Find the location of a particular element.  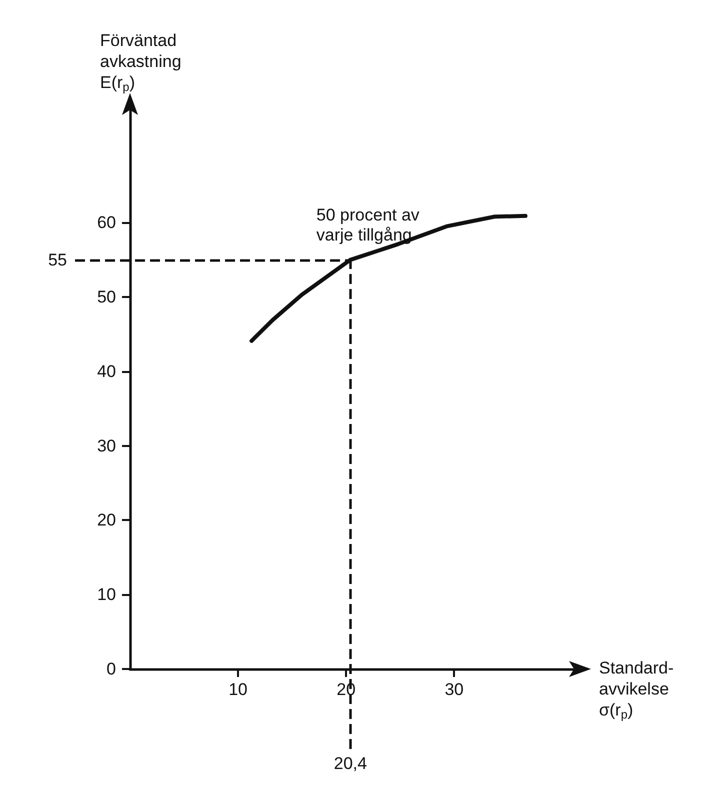

ref-line-label: 20,4 is located at coordinates (350, 763).